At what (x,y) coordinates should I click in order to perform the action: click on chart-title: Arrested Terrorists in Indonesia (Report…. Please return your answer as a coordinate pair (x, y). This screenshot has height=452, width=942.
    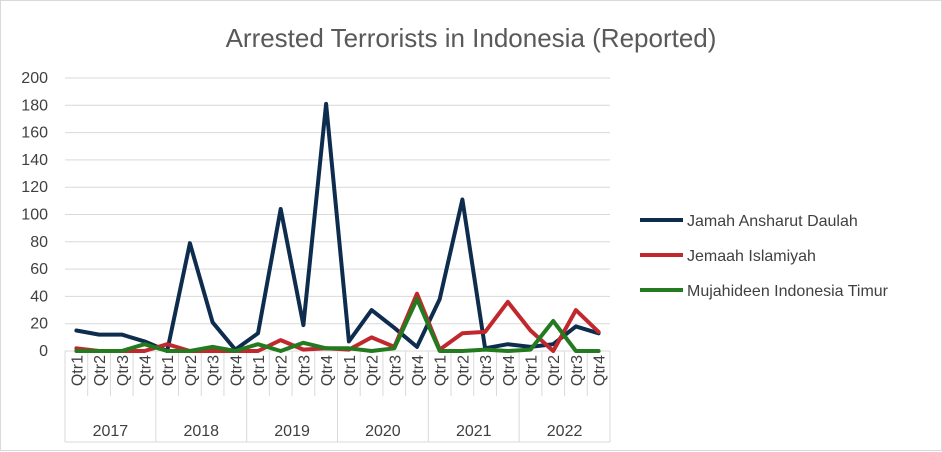
    Looking at the image, I should click on (471, 38).